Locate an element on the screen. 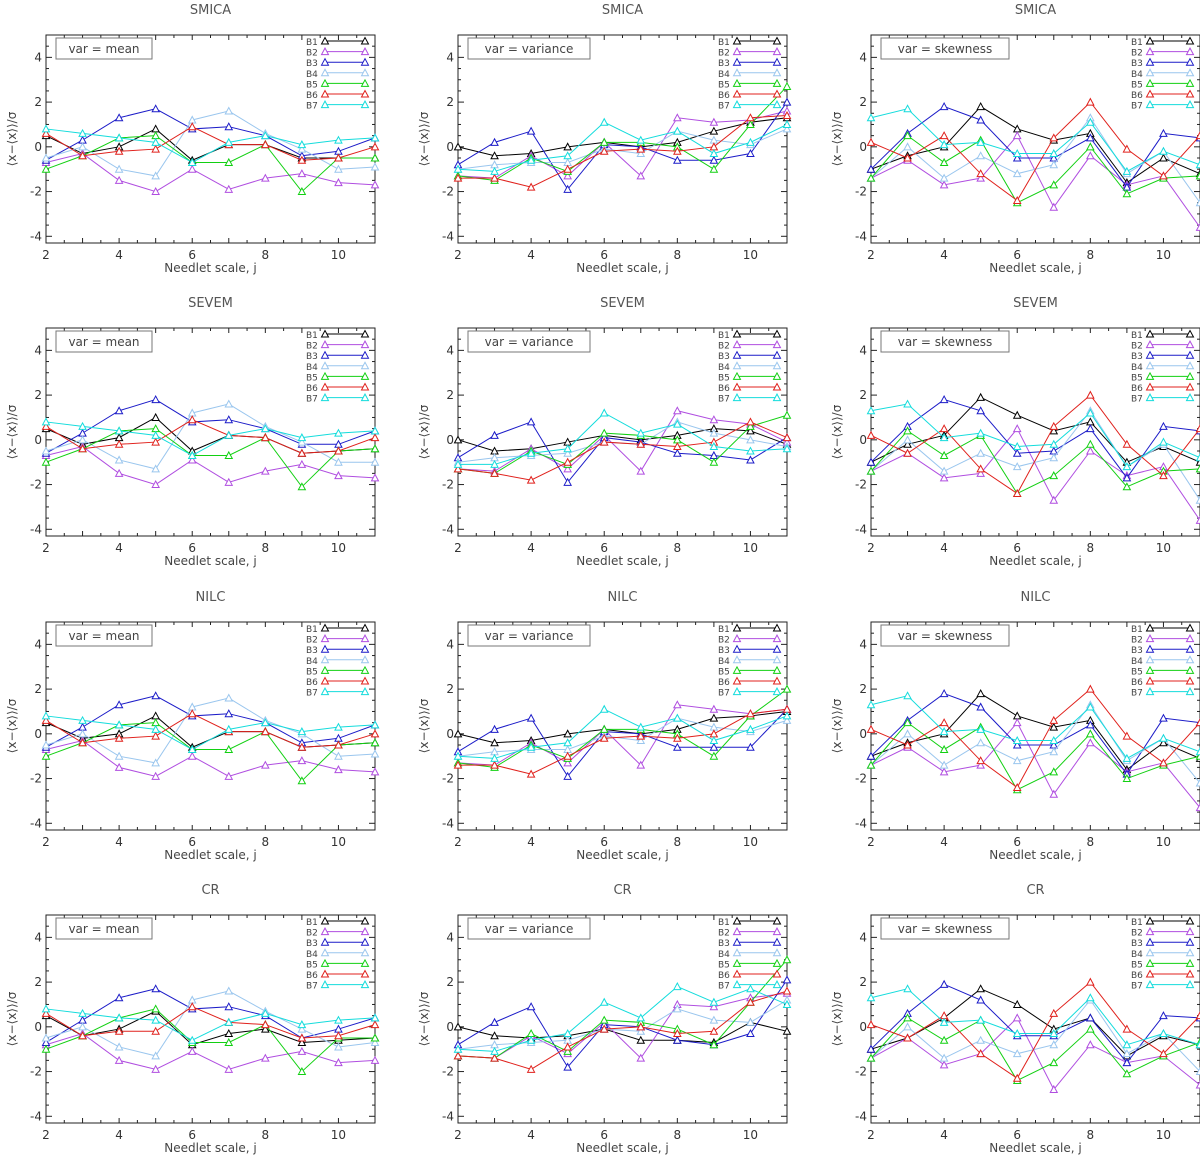 Image resolution: width=1200 pixels, height=1165 pixels. series-line-b6 is located at coordinates (210, 730).